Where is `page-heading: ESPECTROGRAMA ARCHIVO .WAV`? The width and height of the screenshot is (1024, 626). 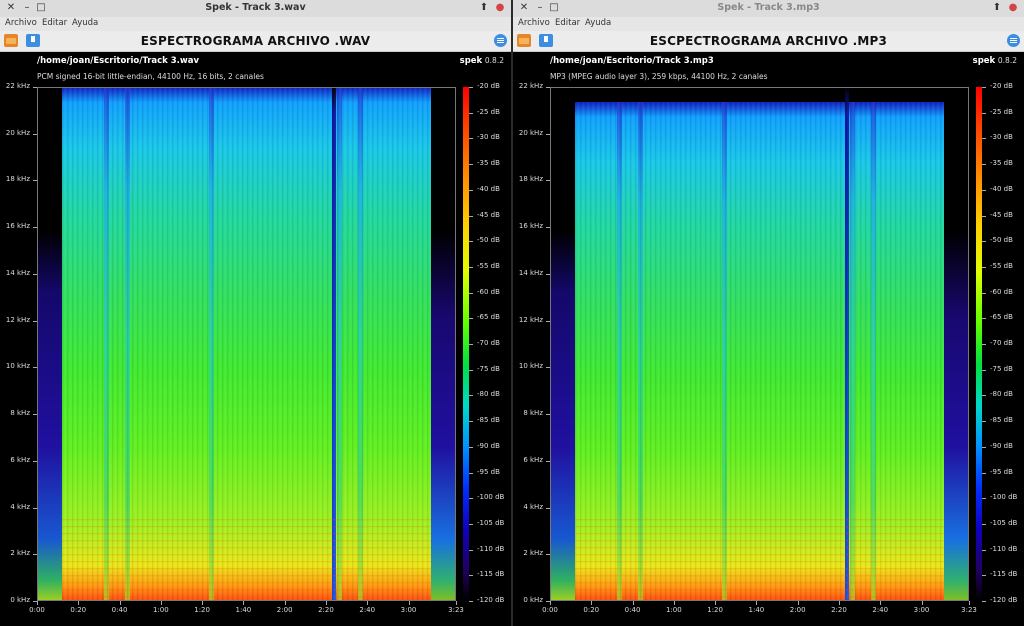 page-heading: ESPECTROGRAMA ARCHIVO .WAV is located at coordinates (255, 41).